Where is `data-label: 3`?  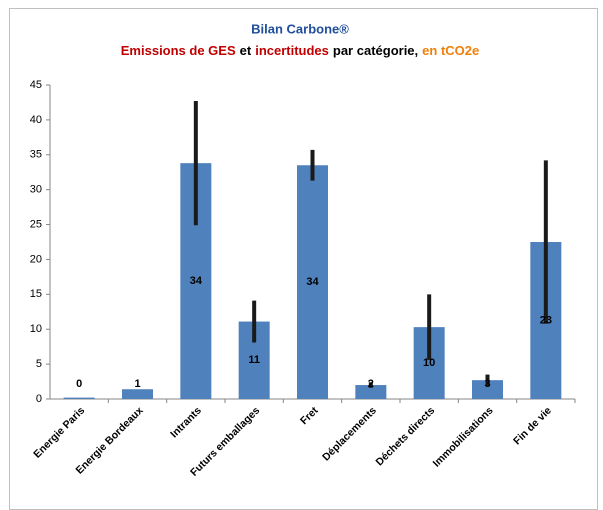
data-label: 3 is located at coordinates (487, 384).